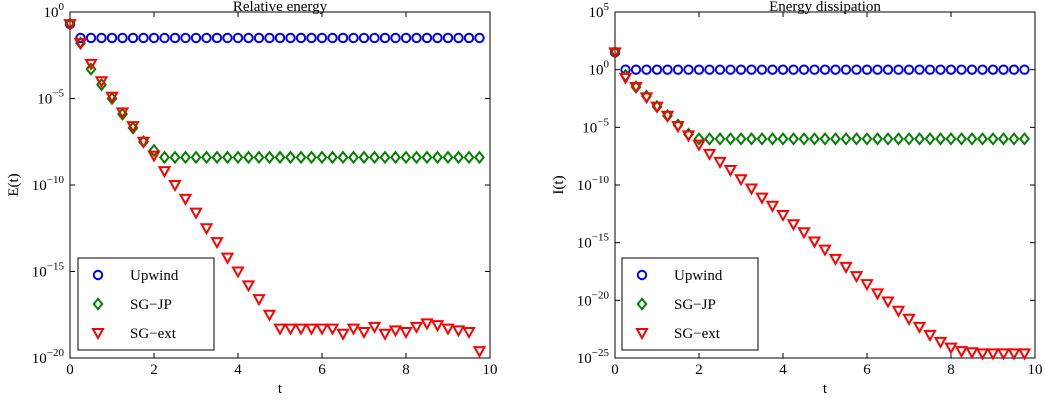  Describe the element at coordinates (698, 276) in the screenshot. I see `legend-label: Upwind` at that location.